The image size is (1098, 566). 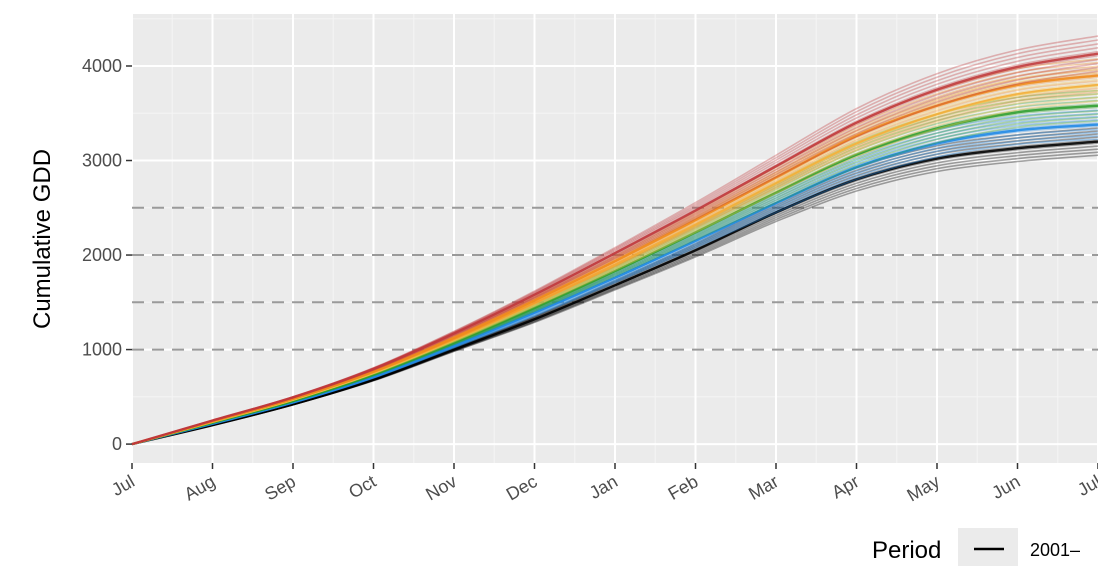 What do you see at coordinates (988, 547) in the screenshot?
I see `legend-key-background` at bounding box center [988, 547].